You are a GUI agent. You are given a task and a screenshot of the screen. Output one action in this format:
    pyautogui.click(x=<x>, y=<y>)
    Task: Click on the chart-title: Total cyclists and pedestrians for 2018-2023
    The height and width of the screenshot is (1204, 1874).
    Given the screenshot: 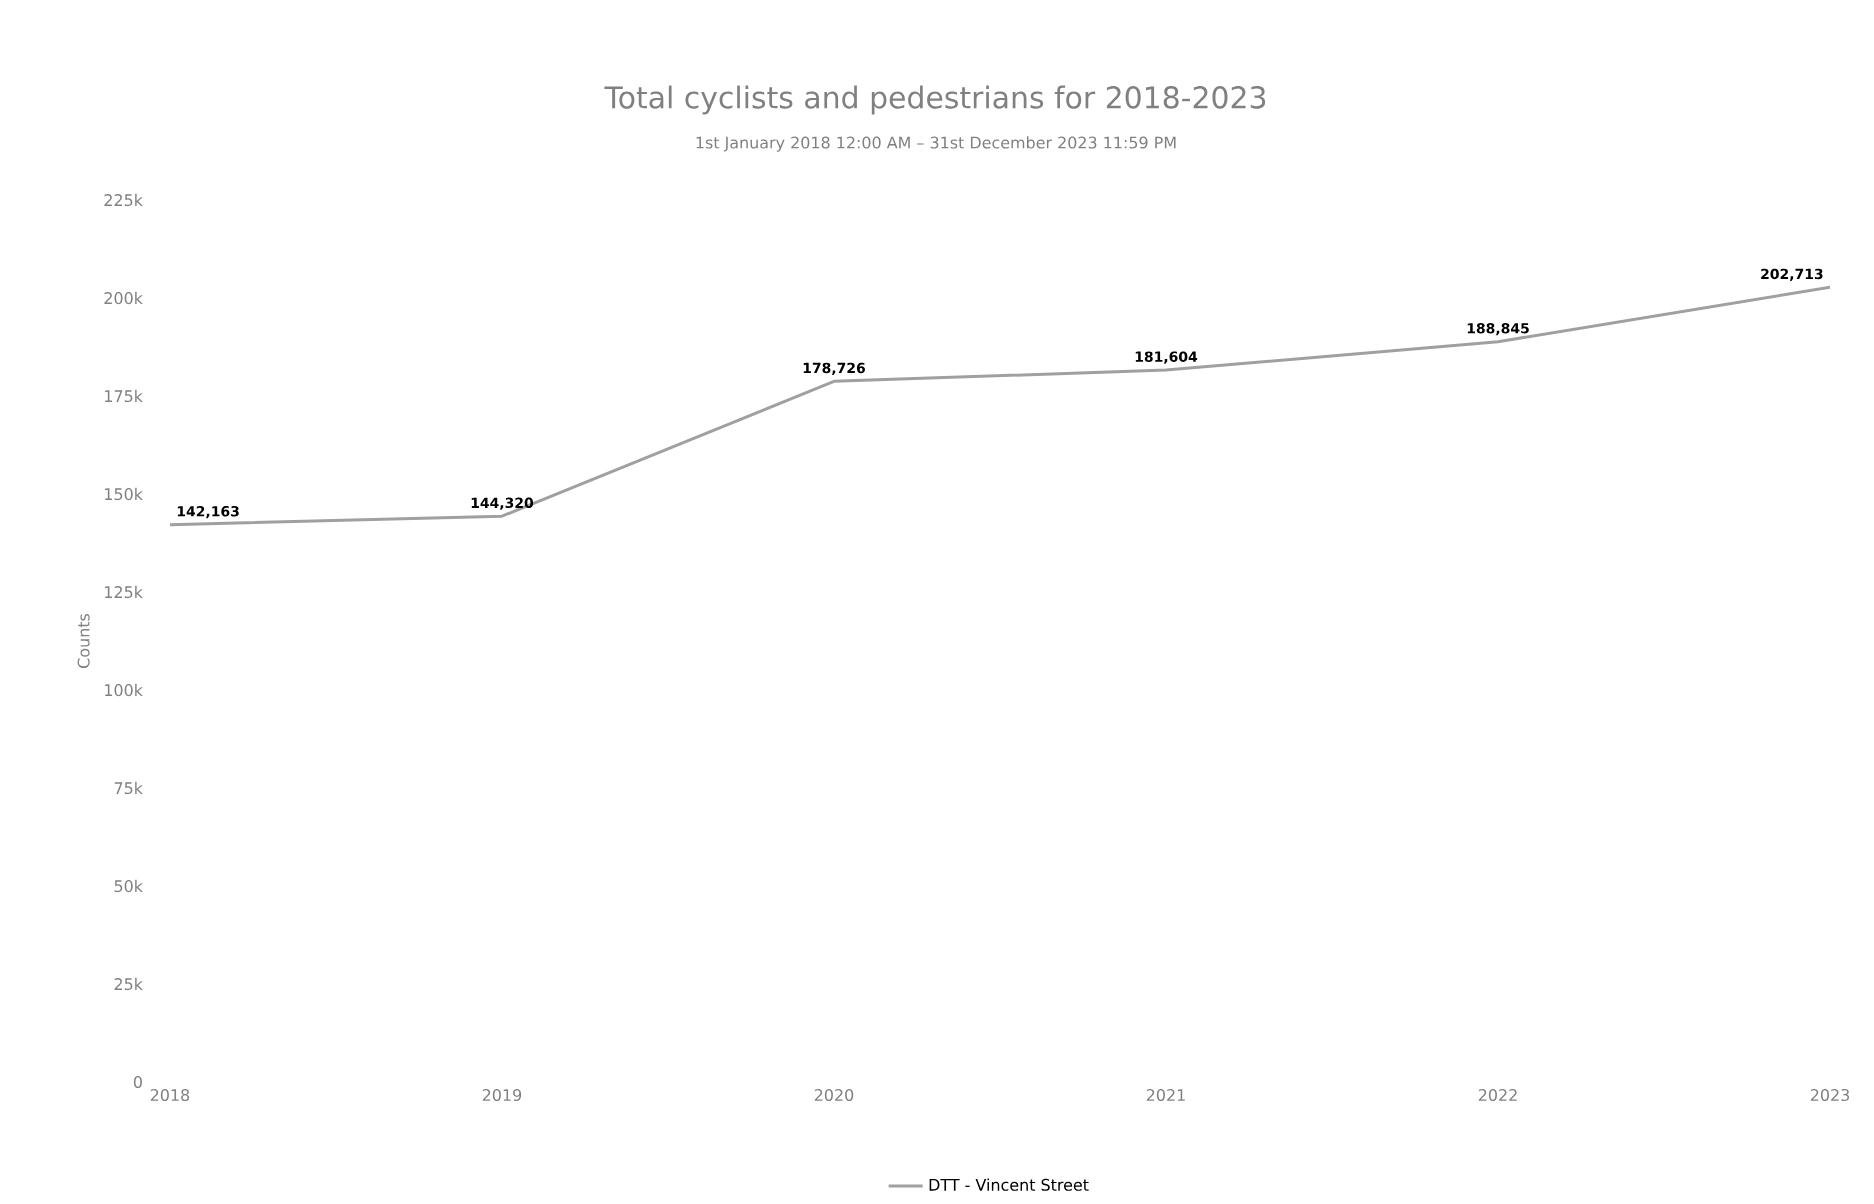 What is the action you would take?
    pyautogui.click(x=935, y=100)
    